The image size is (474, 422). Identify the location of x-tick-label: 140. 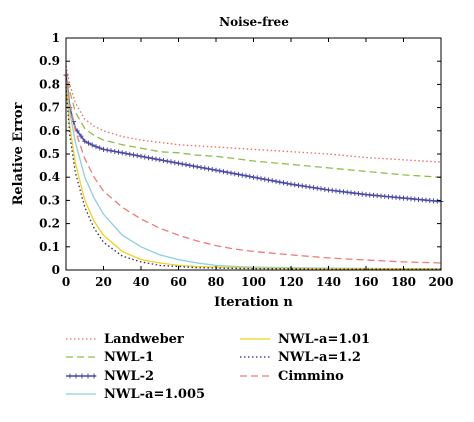
(328, 282).